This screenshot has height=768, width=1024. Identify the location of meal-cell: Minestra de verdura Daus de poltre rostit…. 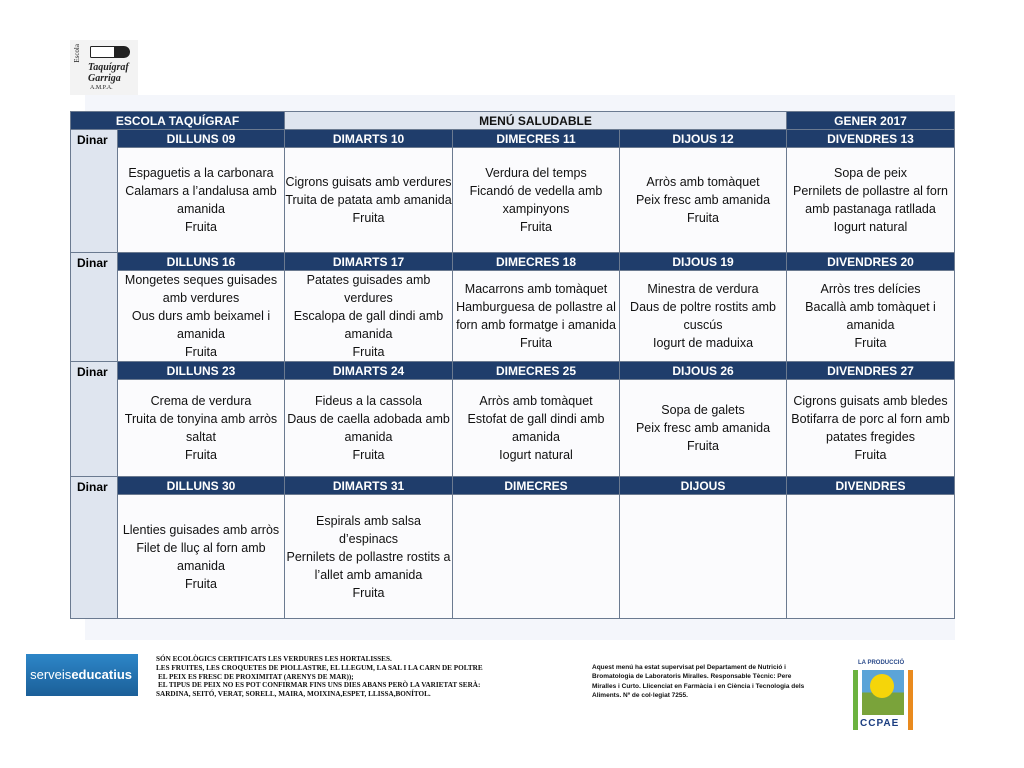
(703, 316).